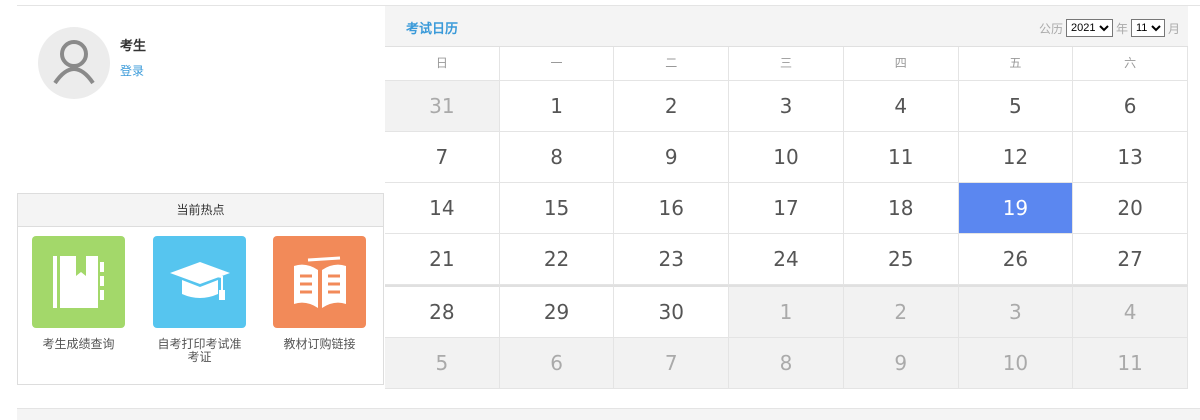  I want to click on calendar-day: 18, so click(901, 208).